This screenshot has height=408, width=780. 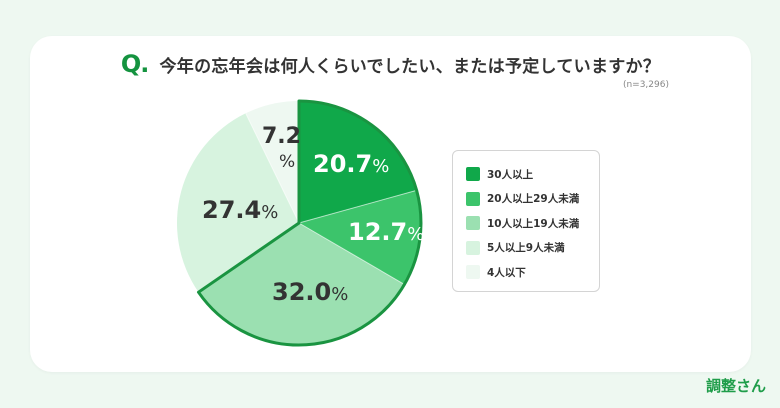 I want to click on slice-label-30-plus: 20.7%, so click(x=351, y=164).